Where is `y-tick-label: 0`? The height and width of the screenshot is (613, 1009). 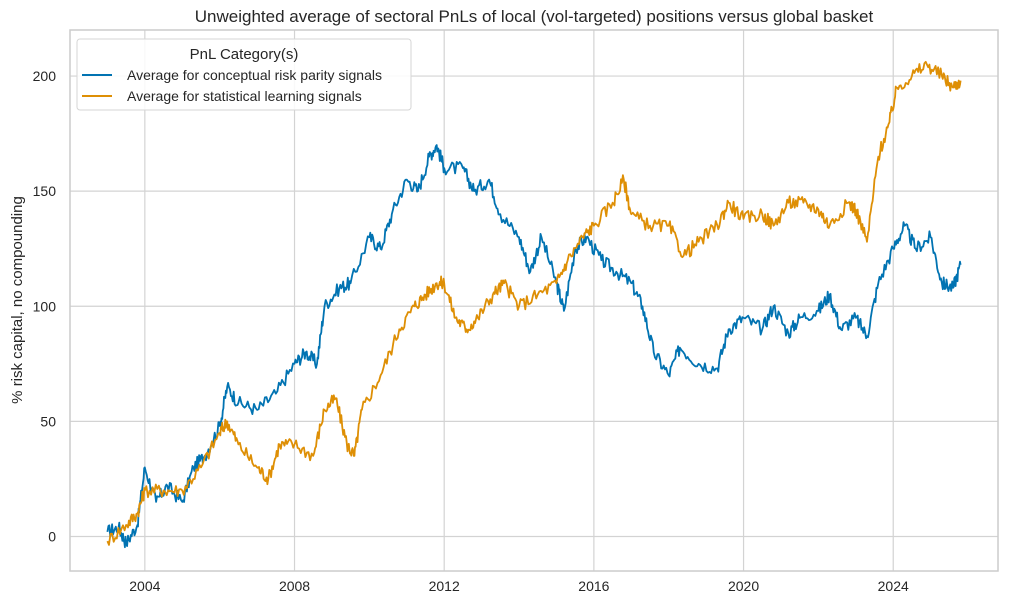 y-tick-label: 0 is located at coordinates (52, 536).